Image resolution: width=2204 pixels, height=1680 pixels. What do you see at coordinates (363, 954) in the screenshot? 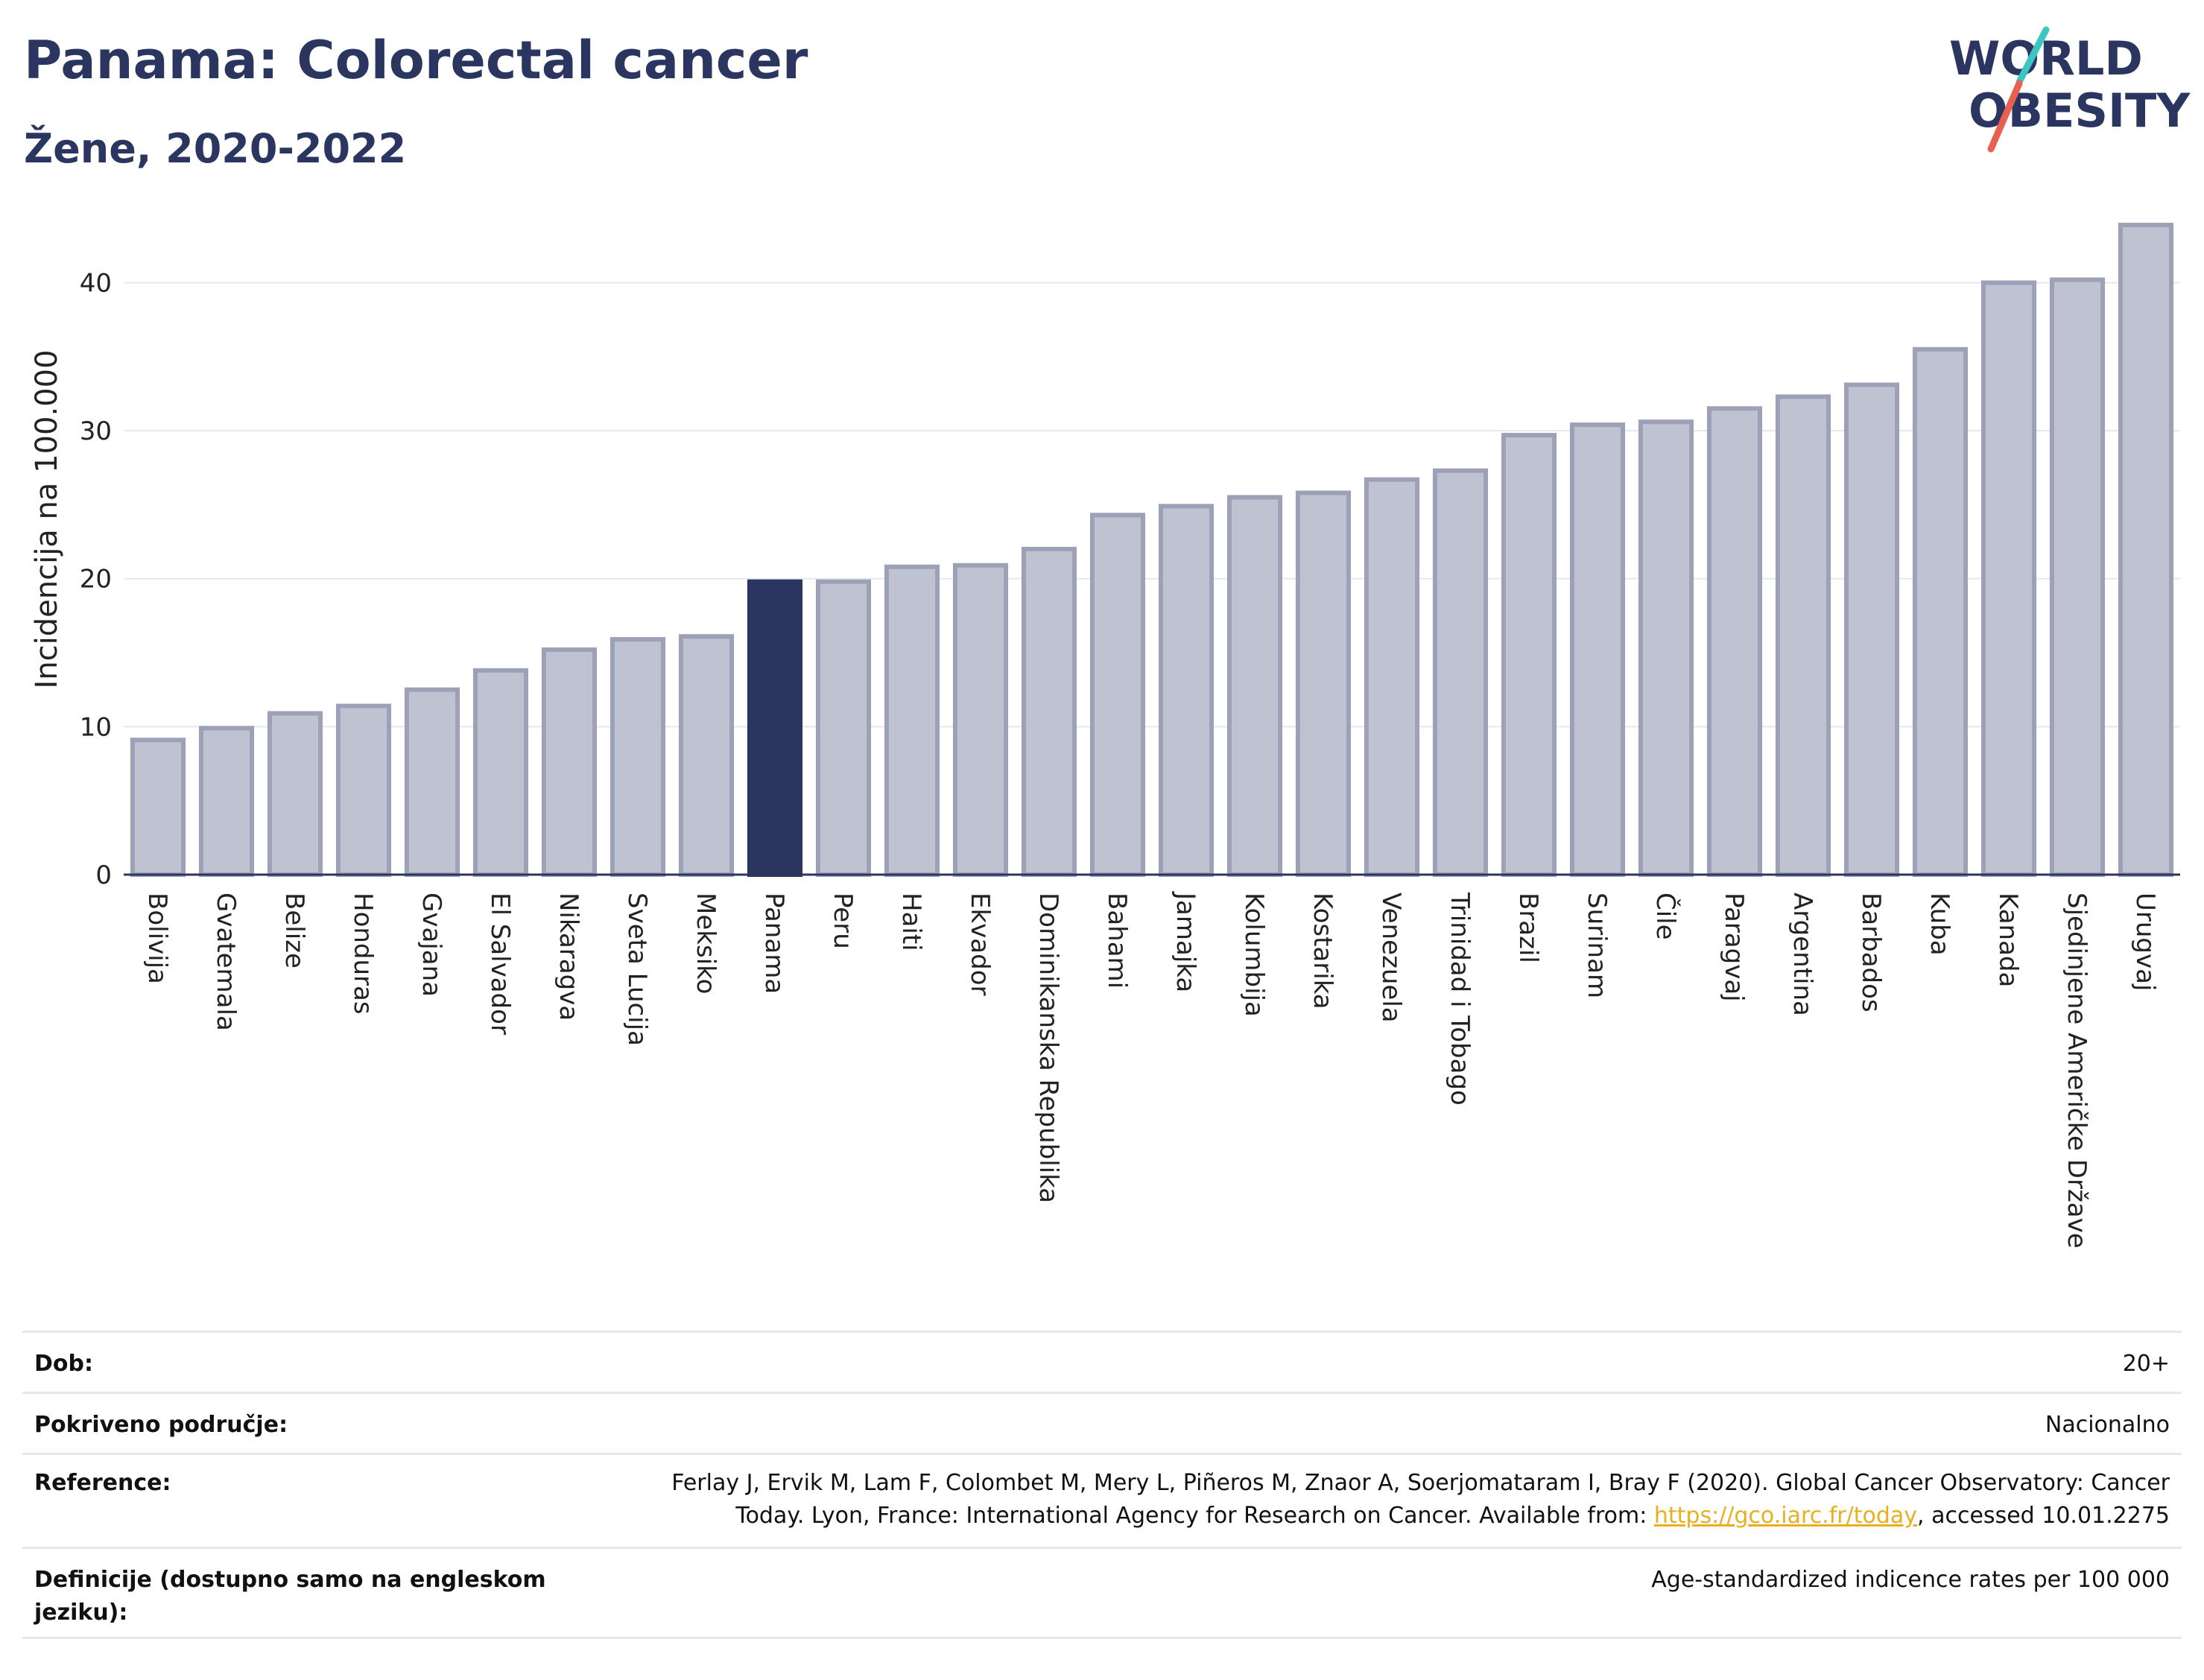
I see `x-tick-label: Honduras` at bounding box center [363, 954].